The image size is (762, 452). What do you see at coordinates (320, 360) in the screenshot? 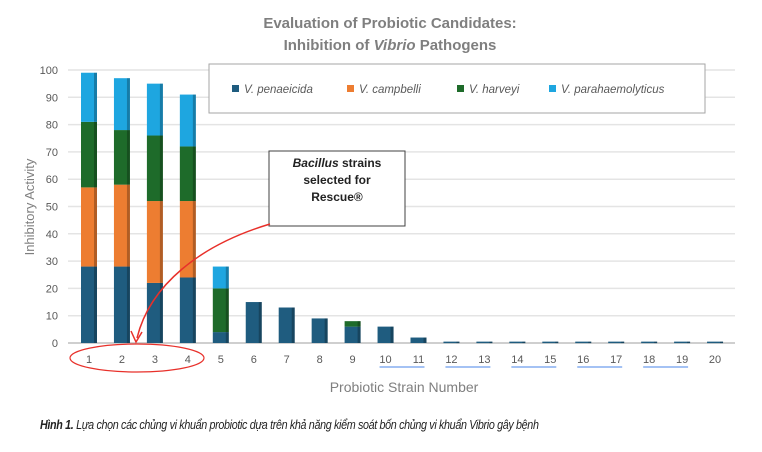
I see `x-tick-label: 8` at bounding box center [320, 360].